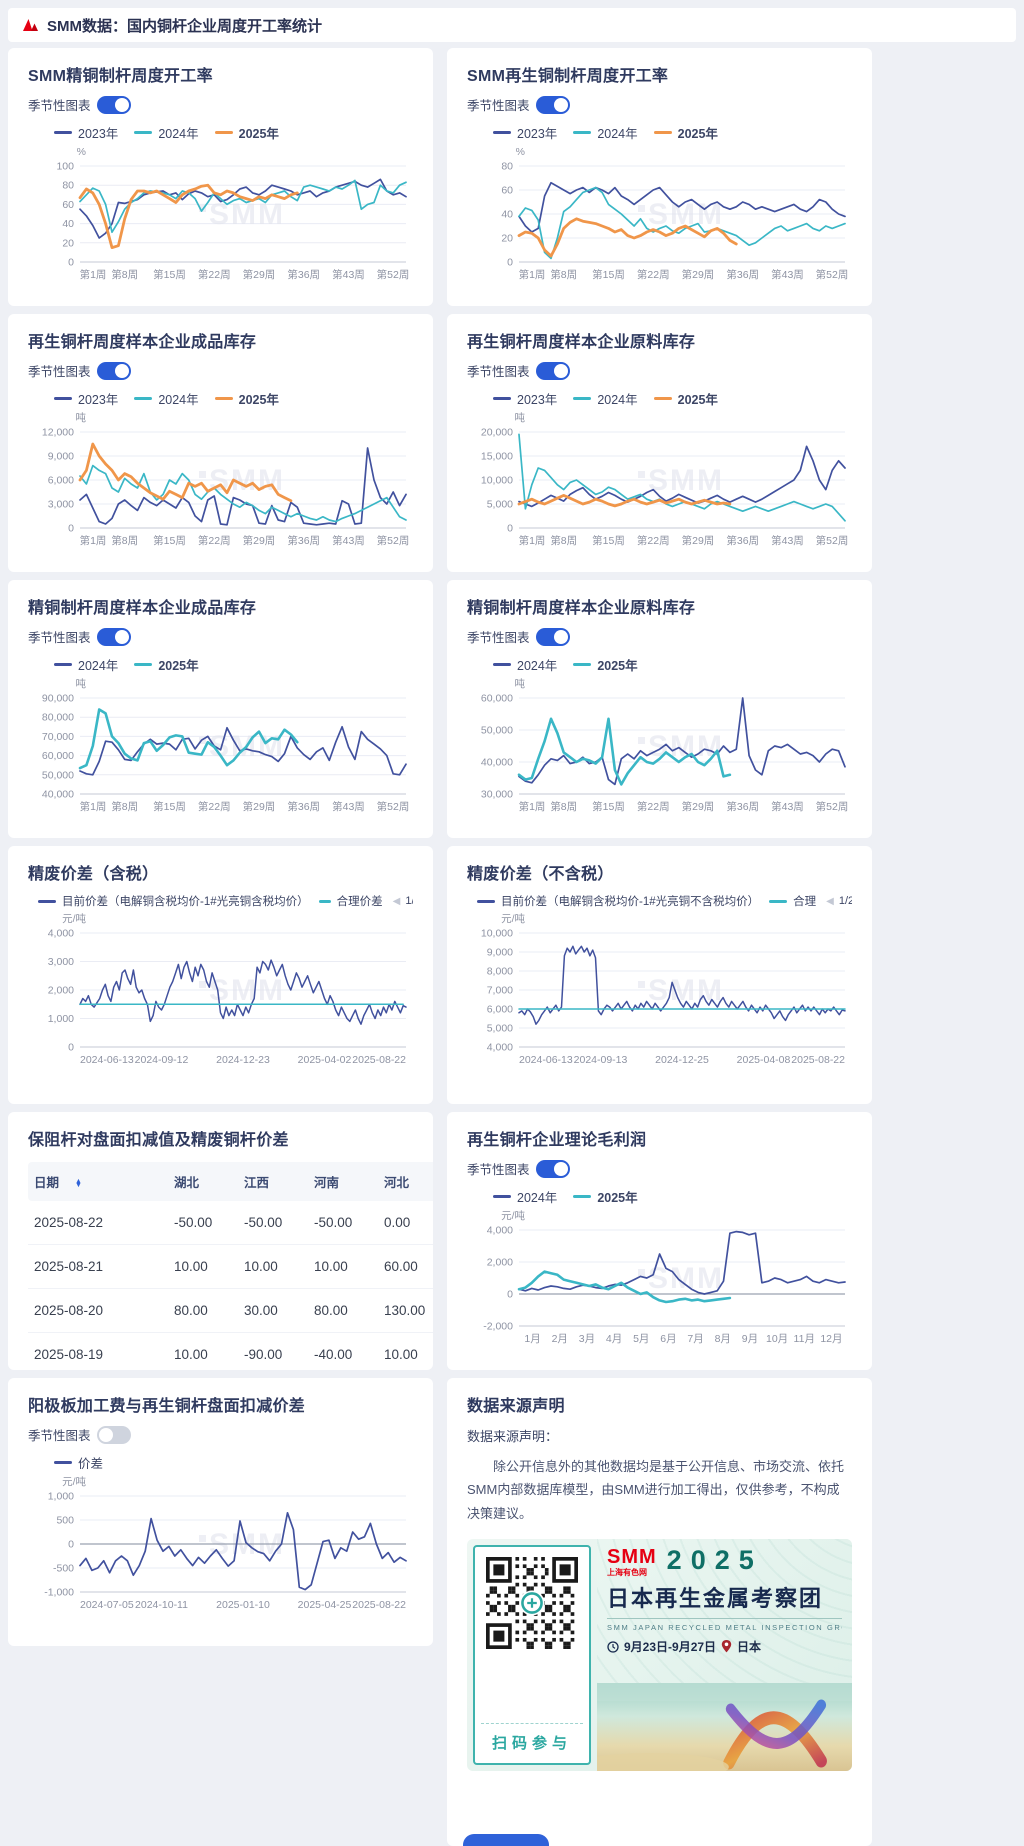  What do you see at coordinates (498, 1327) in the screenshot?
I see `svg-text: -2,000` at bounding box center [498, 1327].